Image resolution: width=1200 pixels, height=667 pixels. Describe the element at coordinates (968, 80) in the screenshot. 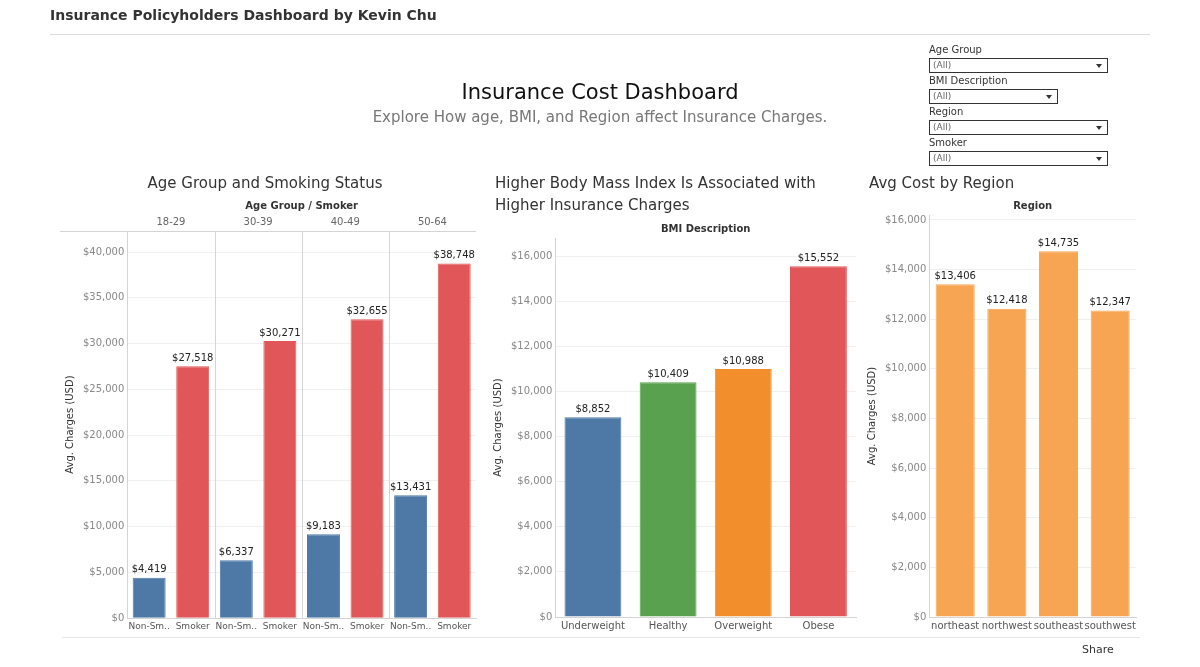

I see `text: BMI Description` at that location.